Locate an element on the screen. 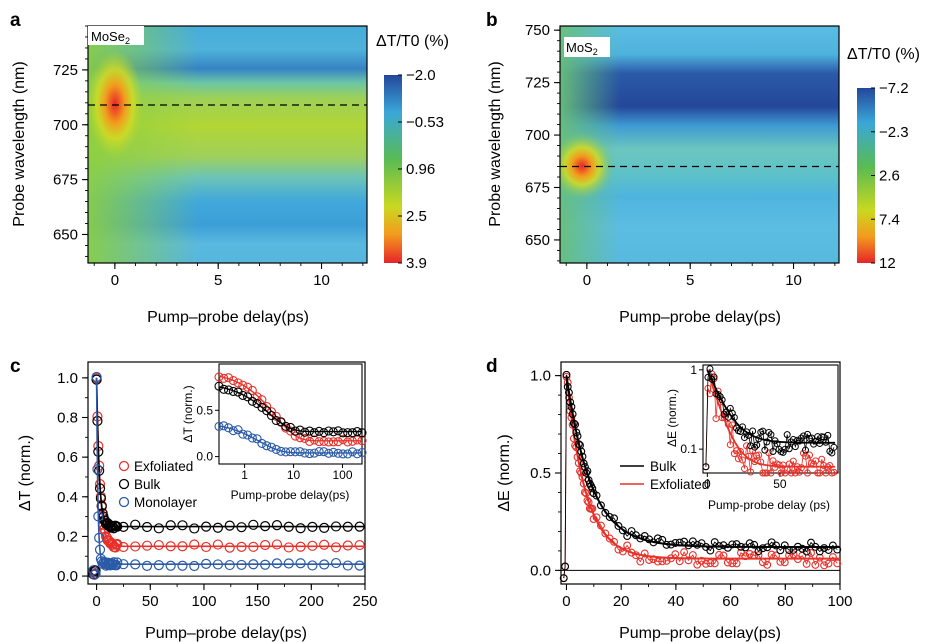 This screenshot has width=933, height=642. b-cbar-tick-2: 2.6 is located at coordinates (889, 176).